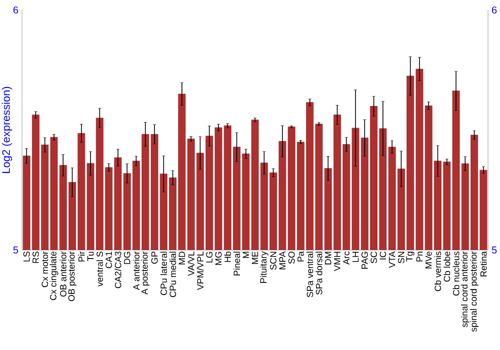 The width and height of the screenshot is (500, 350). I want to click on x-tick-label: VA/VL, so click(191, 263).